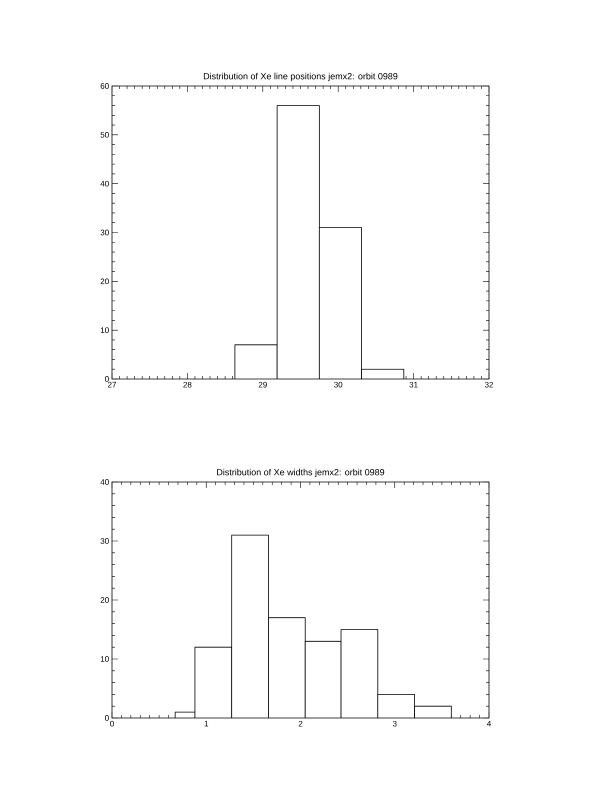  Describe the element at coordinates (301, 77) in the screenshot. I see `chart-title: Distribution of Xe line positions jemx2: orbit 0989` at that location.